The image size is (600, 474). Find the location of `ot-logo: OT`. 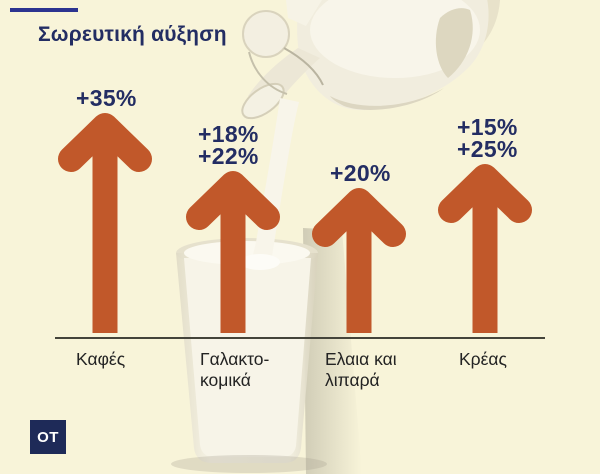

ot-logo: OT is located at coordinates (48, 437).